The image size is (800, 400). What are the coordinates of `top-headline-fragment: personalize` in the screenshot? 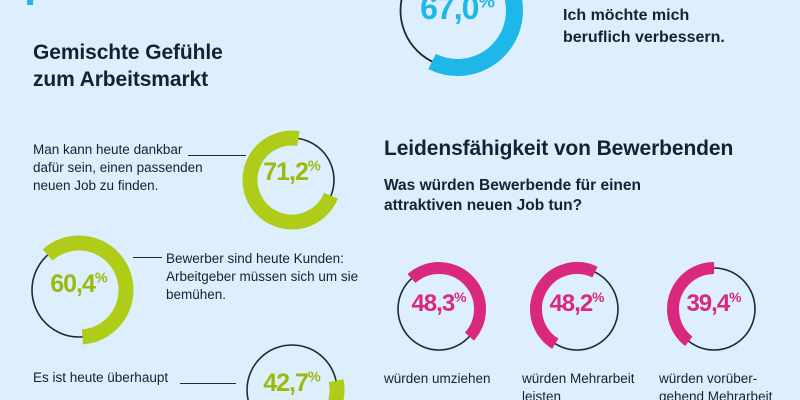 It's located at (142, 2).